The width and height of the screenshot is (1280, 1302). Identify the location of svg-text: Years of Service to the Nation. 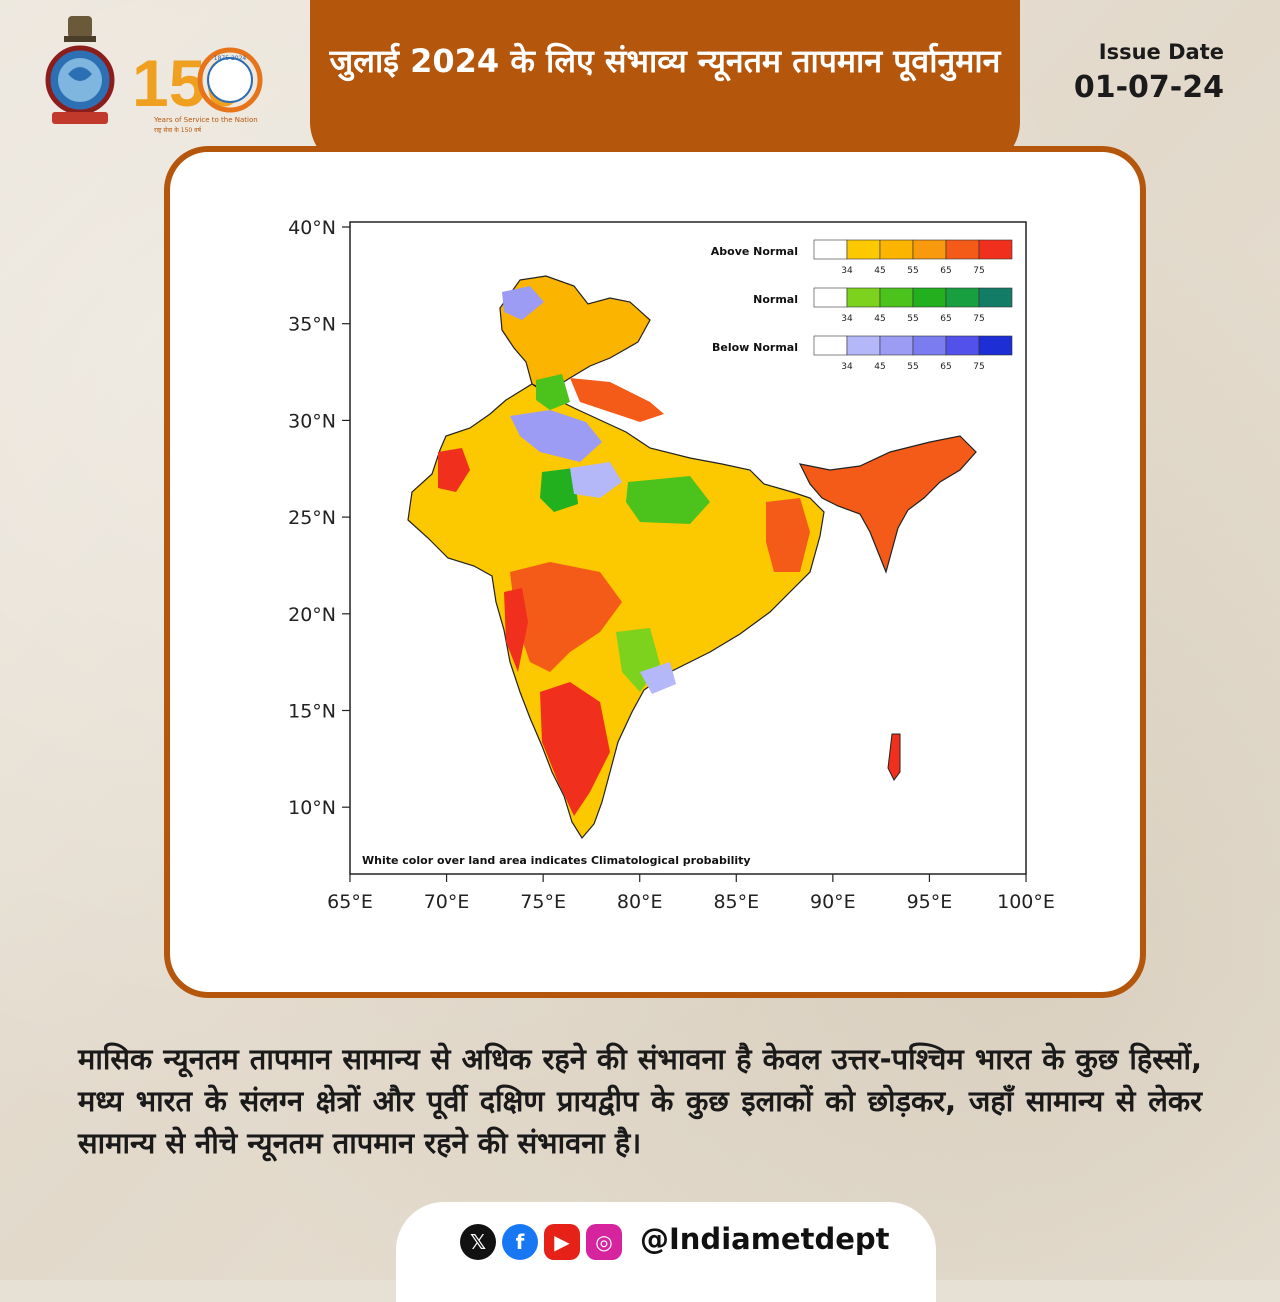
(205, 120).